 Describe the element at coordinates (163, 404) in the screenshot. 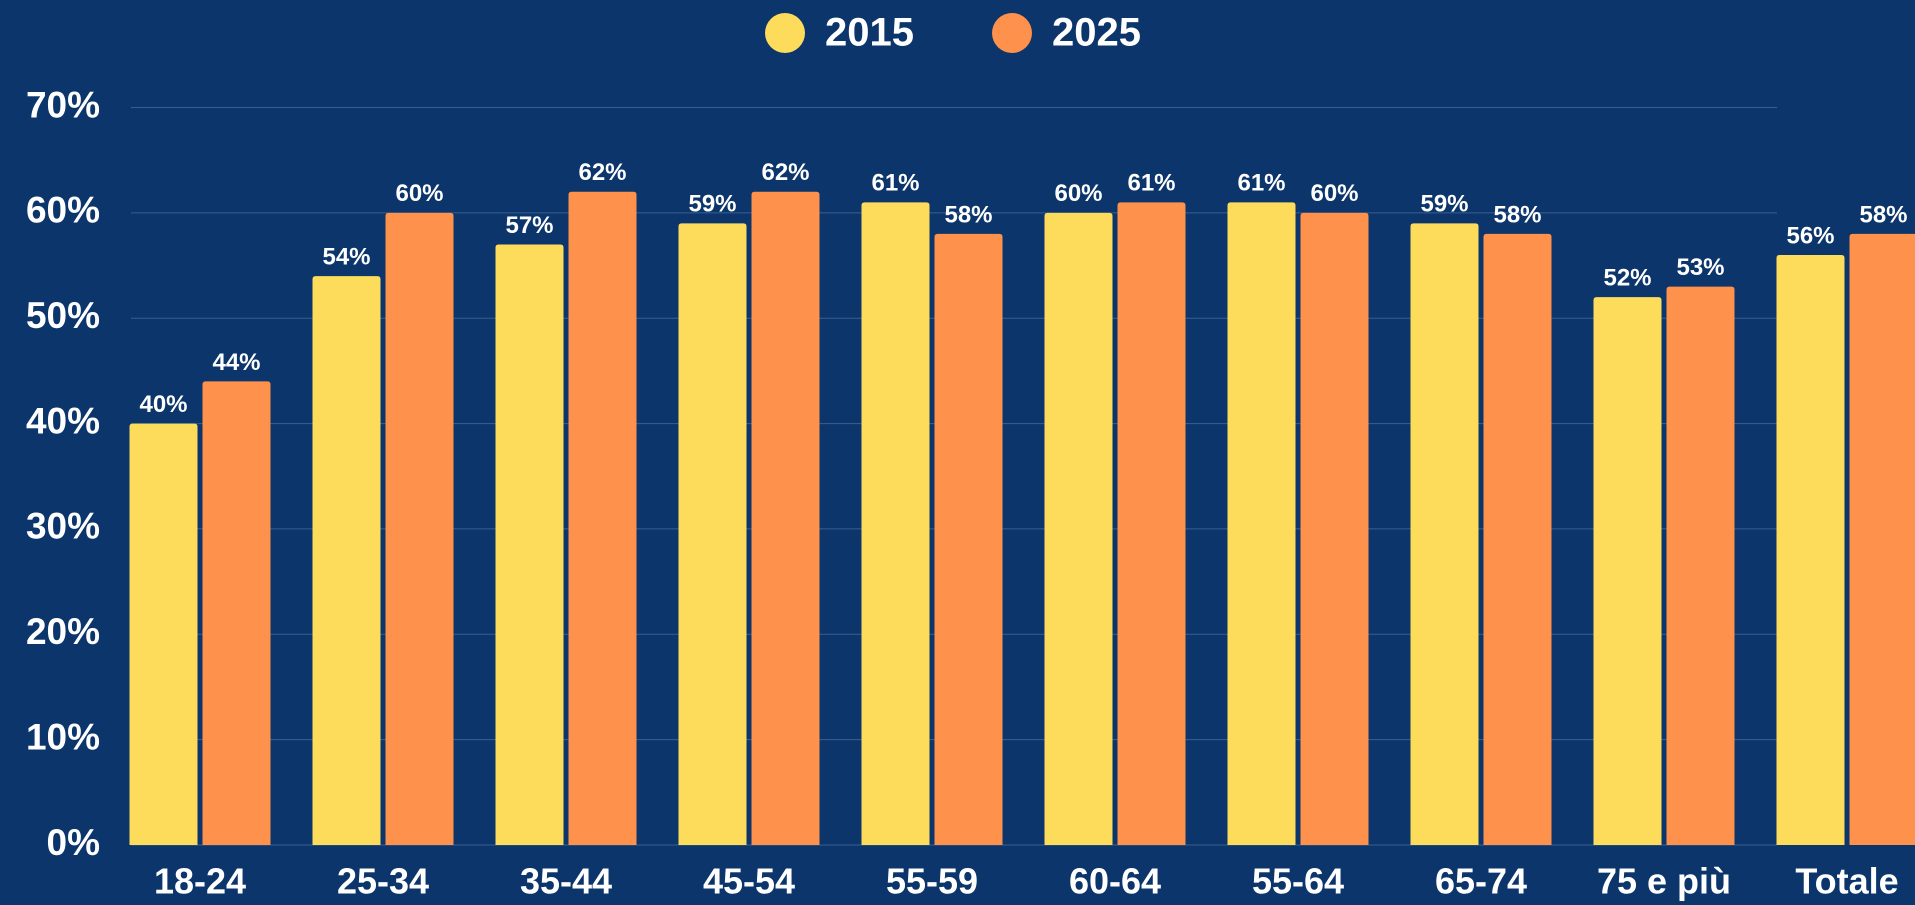

I see `data-label: 40%` at that location.